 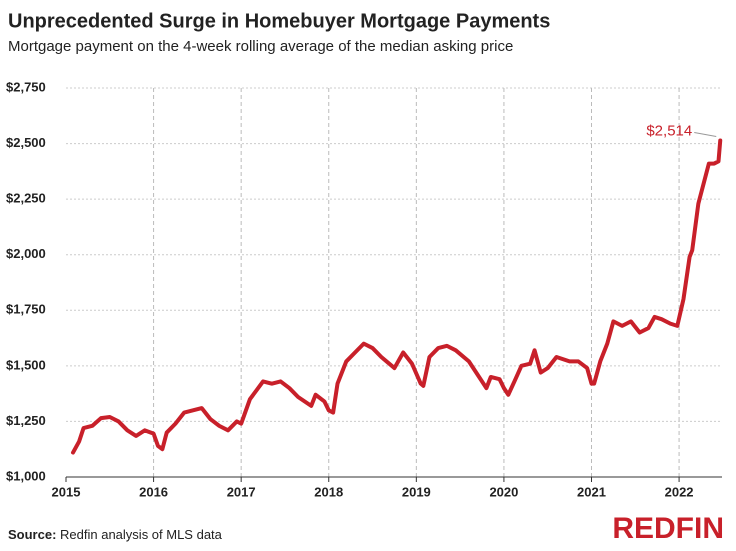 I want to click on y-tick-label: $2,500, so click(x=26, y=142).